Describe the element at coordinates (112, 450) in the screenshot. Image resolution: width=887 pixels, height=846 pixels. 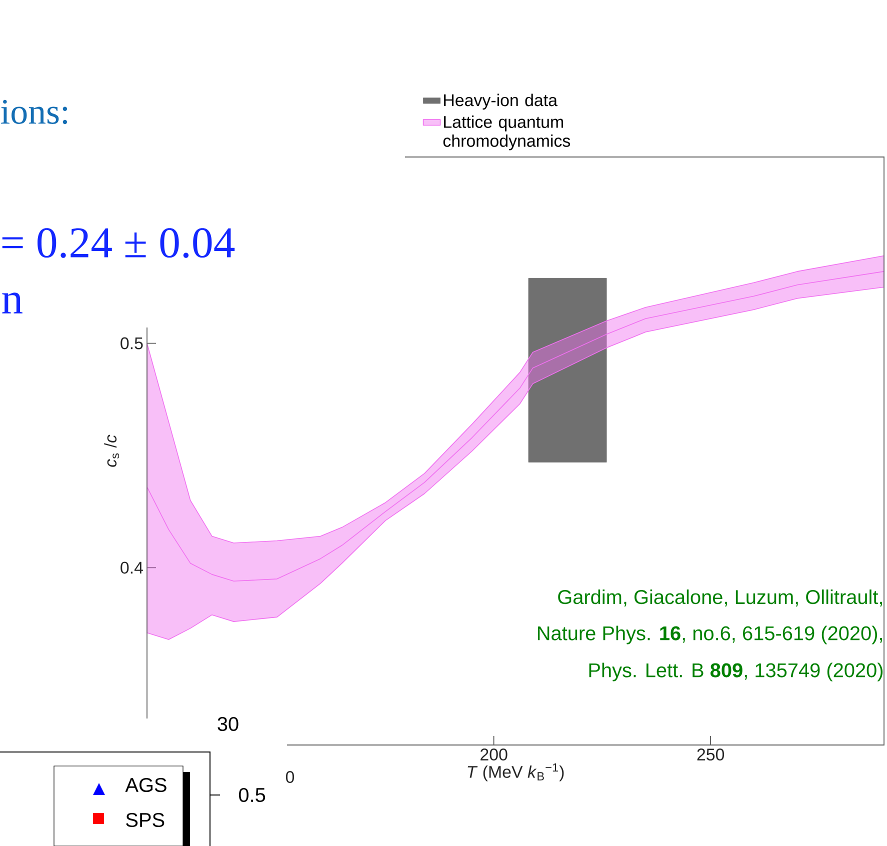
I see `y-axis-title: c$_{s}$ /c` at that location.